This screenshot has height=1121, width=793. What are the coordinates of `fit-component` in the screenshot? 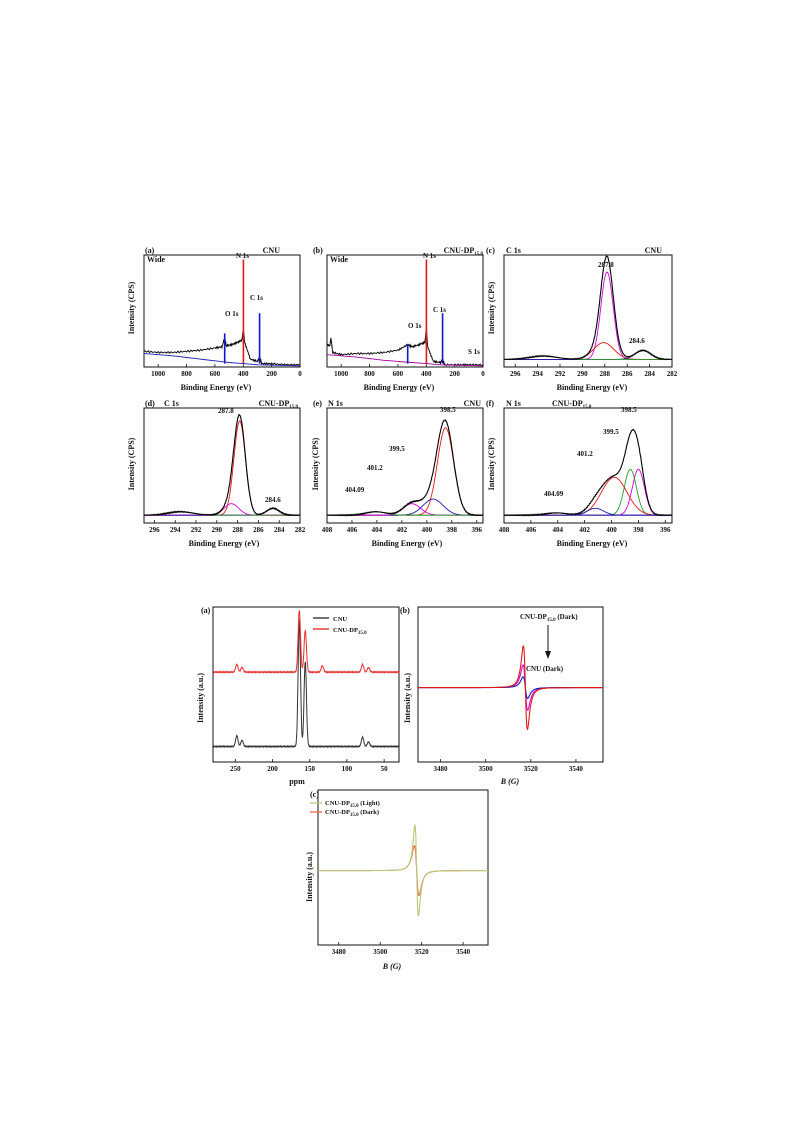 It's located at (588, 492).